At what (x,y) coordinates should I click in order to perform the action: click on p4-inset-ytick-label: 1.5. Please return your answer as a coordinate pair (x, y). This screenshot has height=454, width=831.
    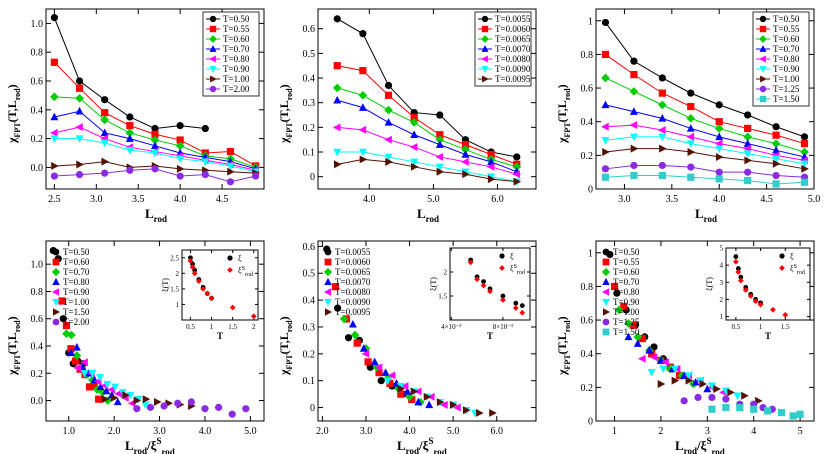
    Looking at the image, I should click on (174, 289).